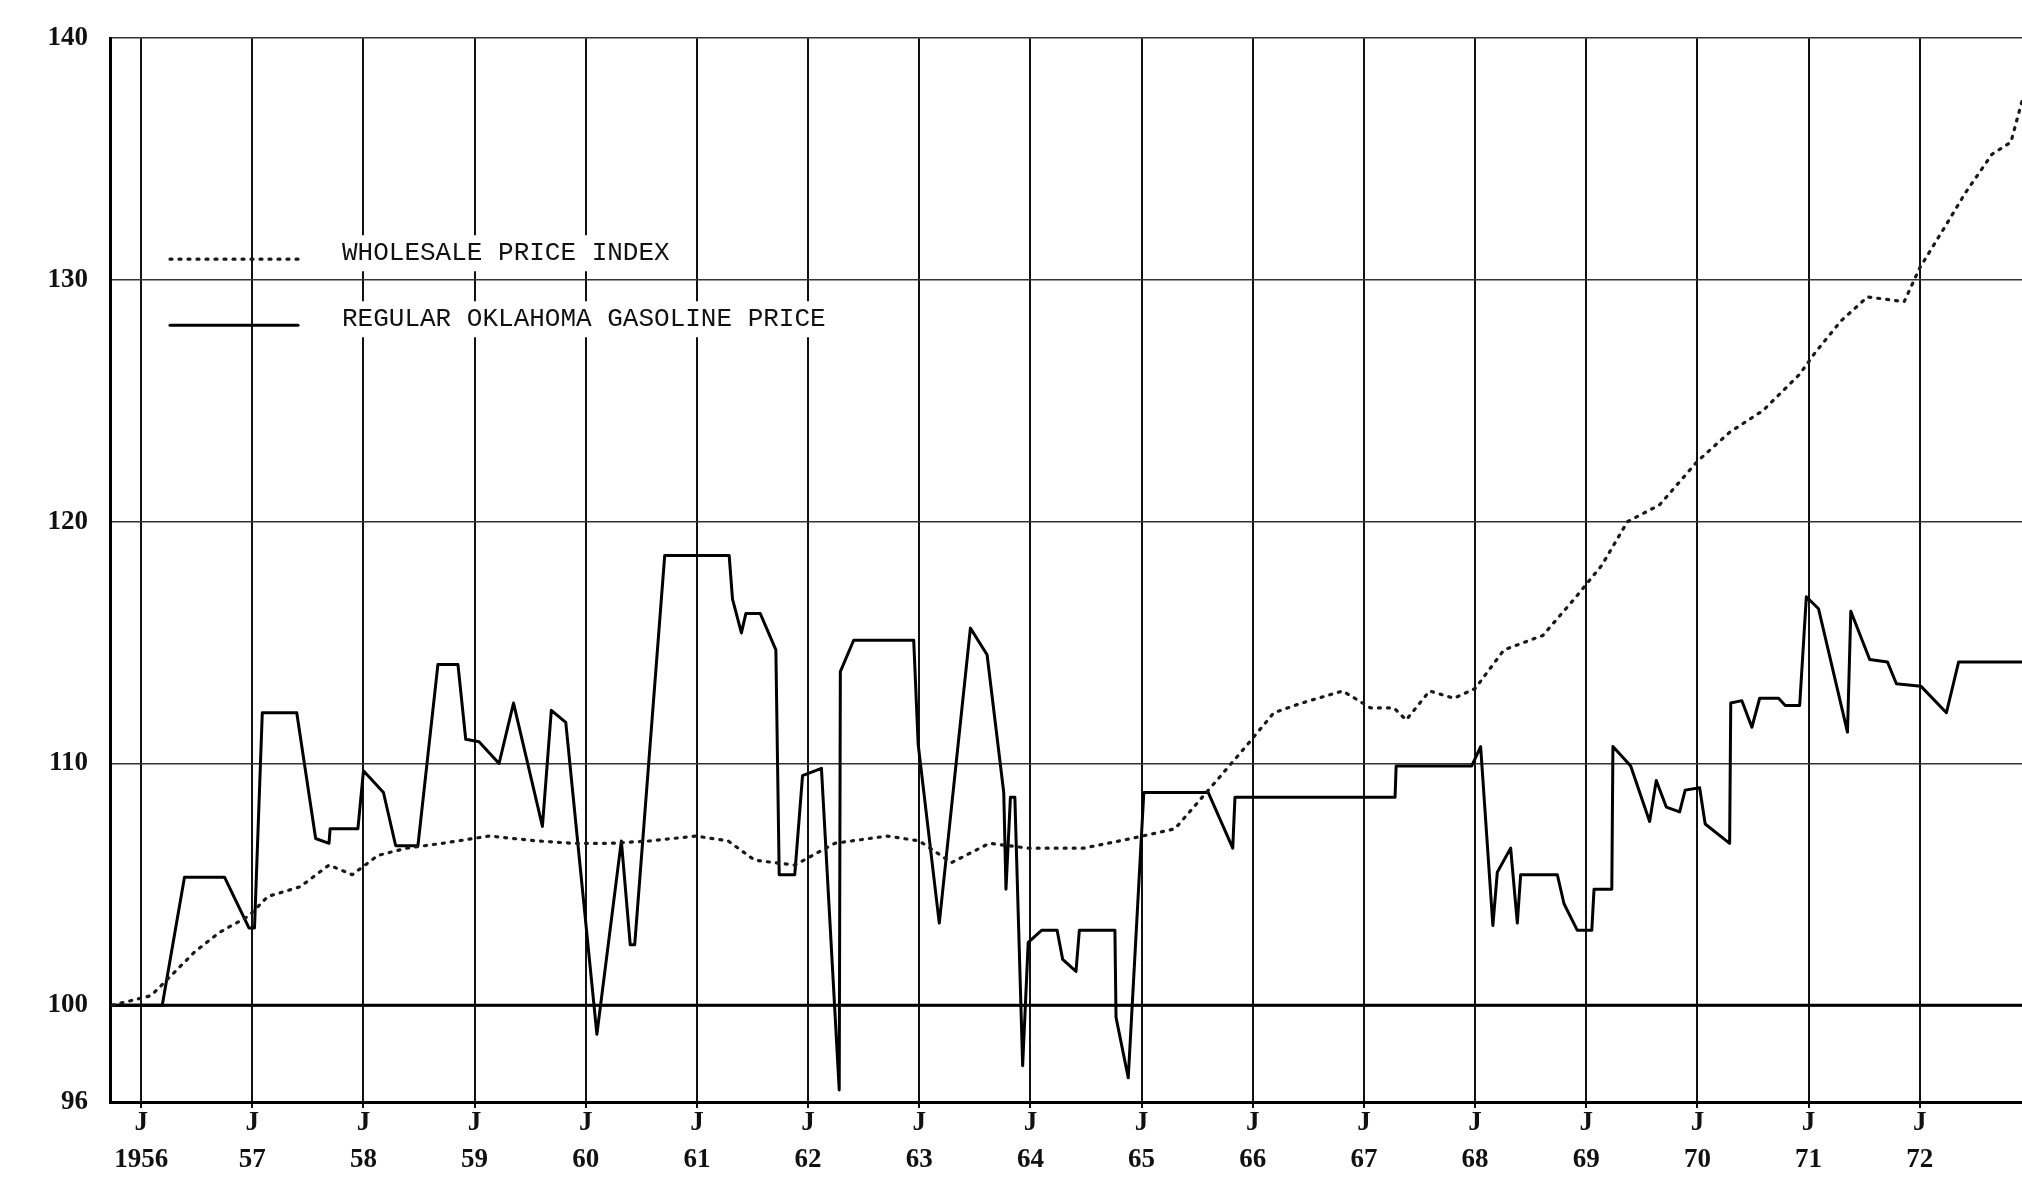 The width and height of the screenshot is (2022, 1182). What do you see at coordinates (67, 1003) in the screenshot?
I see `y-tick-label: 100` at bounding box center [67, 1003].